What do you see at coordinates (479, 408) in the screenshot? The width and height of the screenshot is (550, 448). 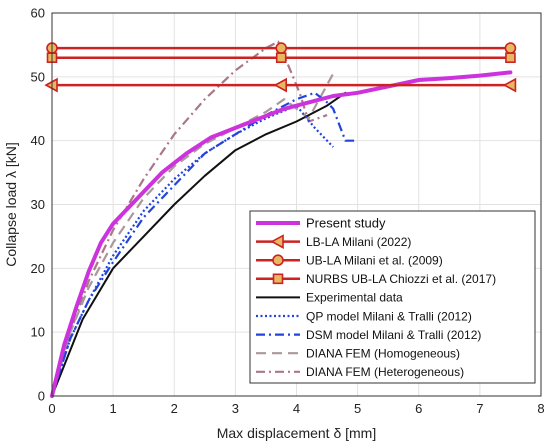 I see `x-tick-label: 7` at bounding box center [479, 408].